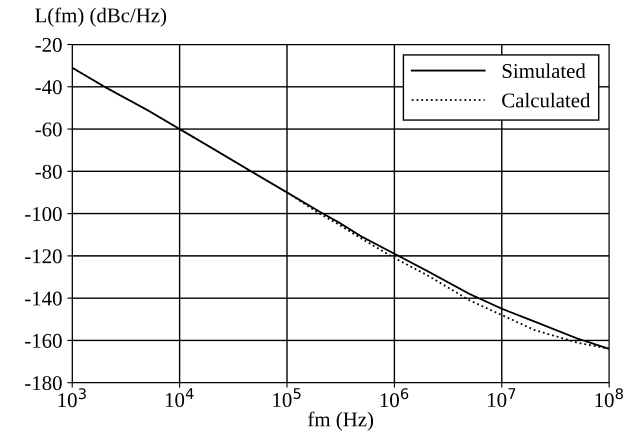  I want to click on y-tick-label: -80, so click(49, 171).